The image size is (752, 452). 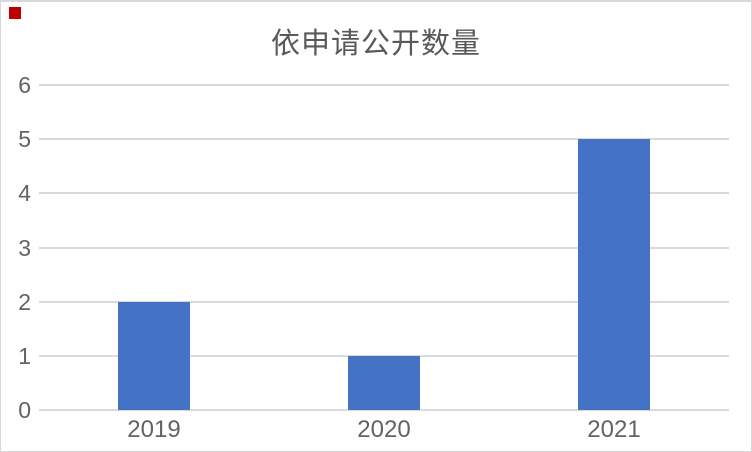 What do you see at coordinates (24, 139) in the screenshot?
I see `y-tick-label: 5` at bounding box center [24, 139].